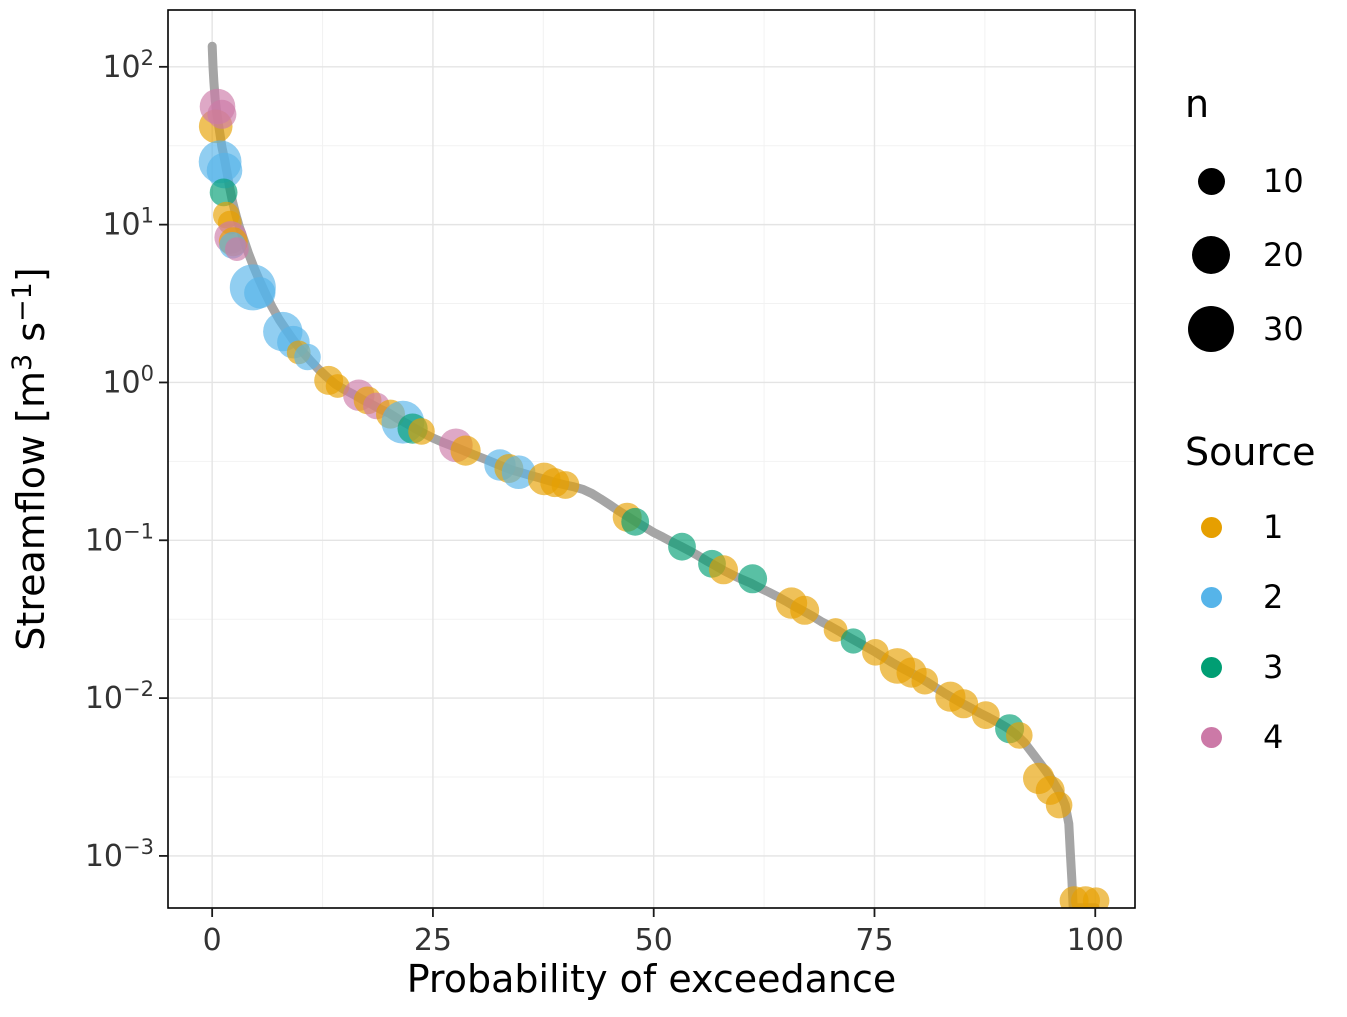 The width and height of the screenshot is (1347, 1017). What do you see at coordinates (1095, 940) in the screenshot?
I see `x-tick-label: 100` at bounding box center [1095, 940].